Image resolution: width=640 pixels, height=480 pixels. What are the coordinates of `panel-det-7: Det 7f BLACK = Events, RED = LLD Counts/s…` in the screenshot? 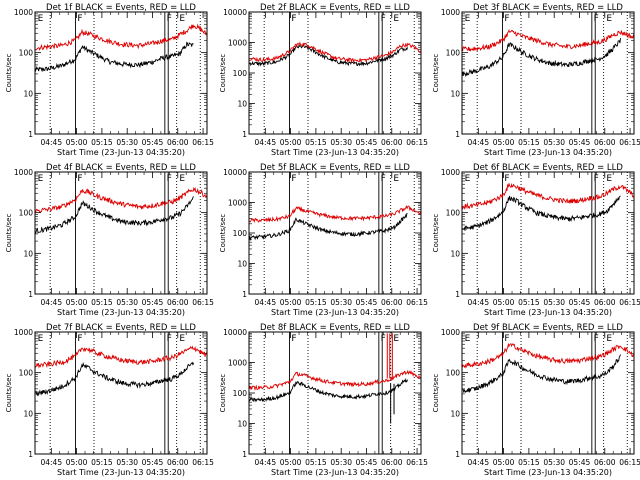 It's located at (109, 400).